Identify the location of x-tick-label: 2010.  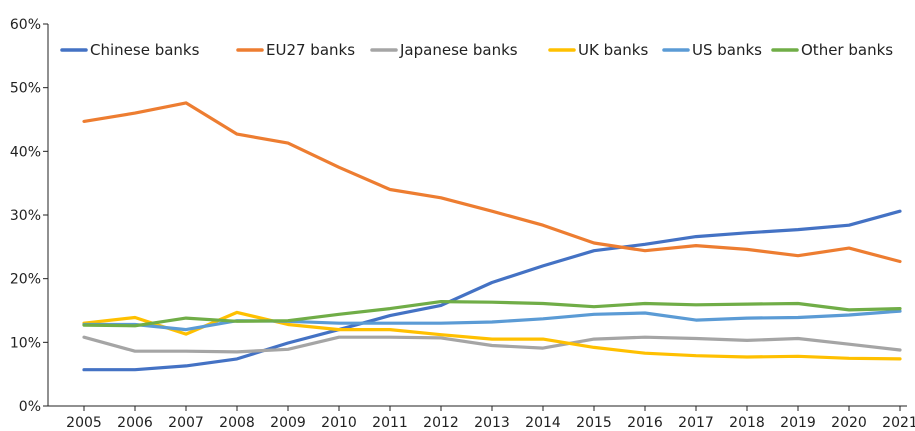
(339, 423).